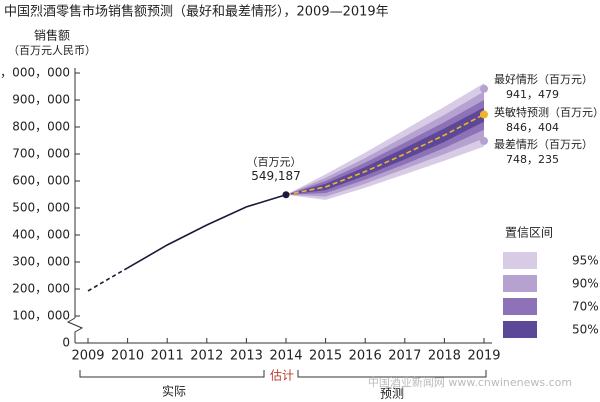 The height and width of the screenshot is (402, 600). What do you see at coordinates (167, 356) in the screenshot?
I see `x-tick-label: 2011` at bounding box center [167, 356].